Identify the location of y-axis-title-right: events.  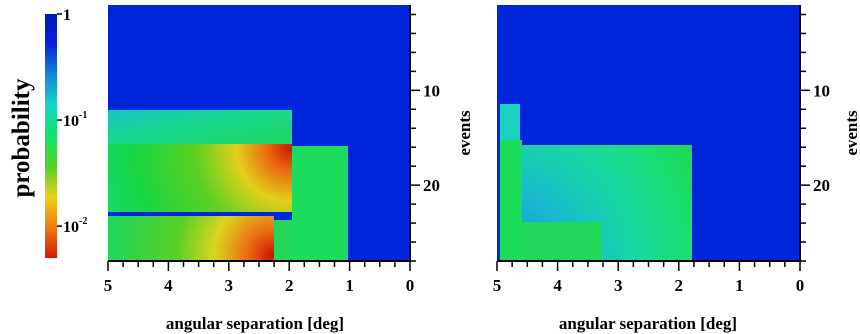
(851, 133).